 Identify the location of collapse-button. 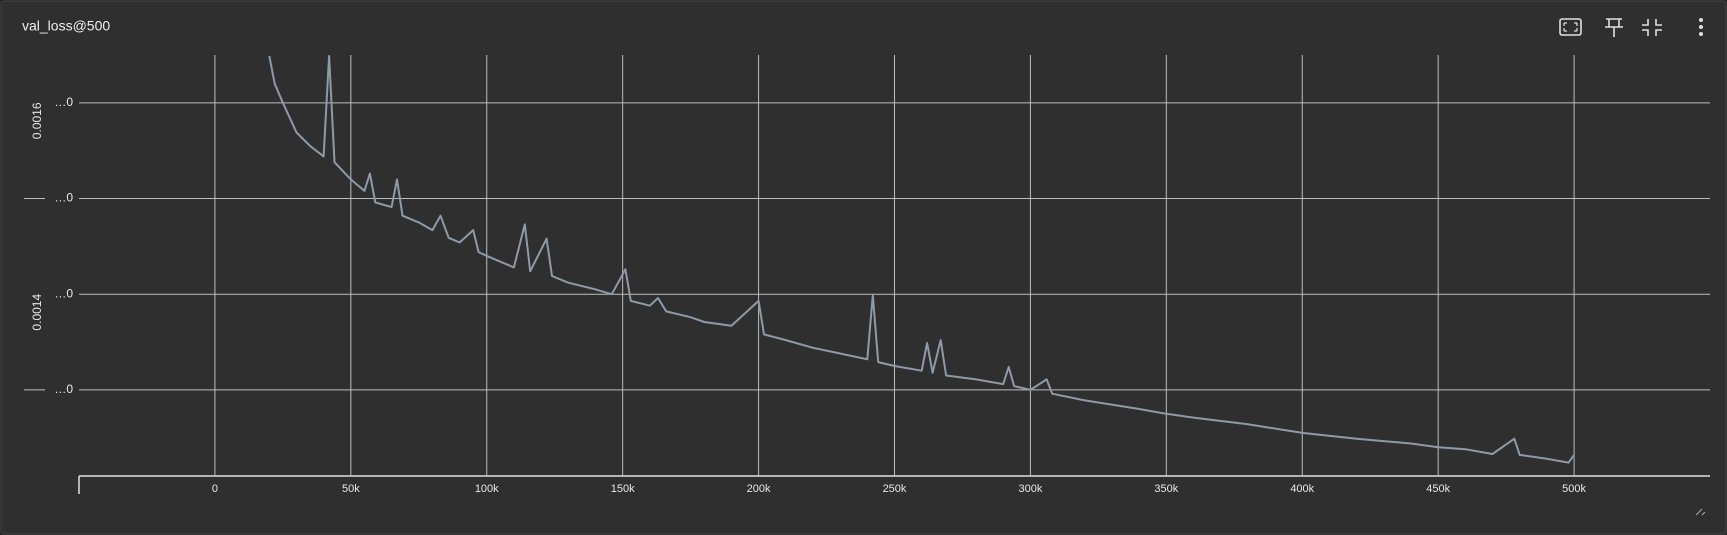
(1652, 27).